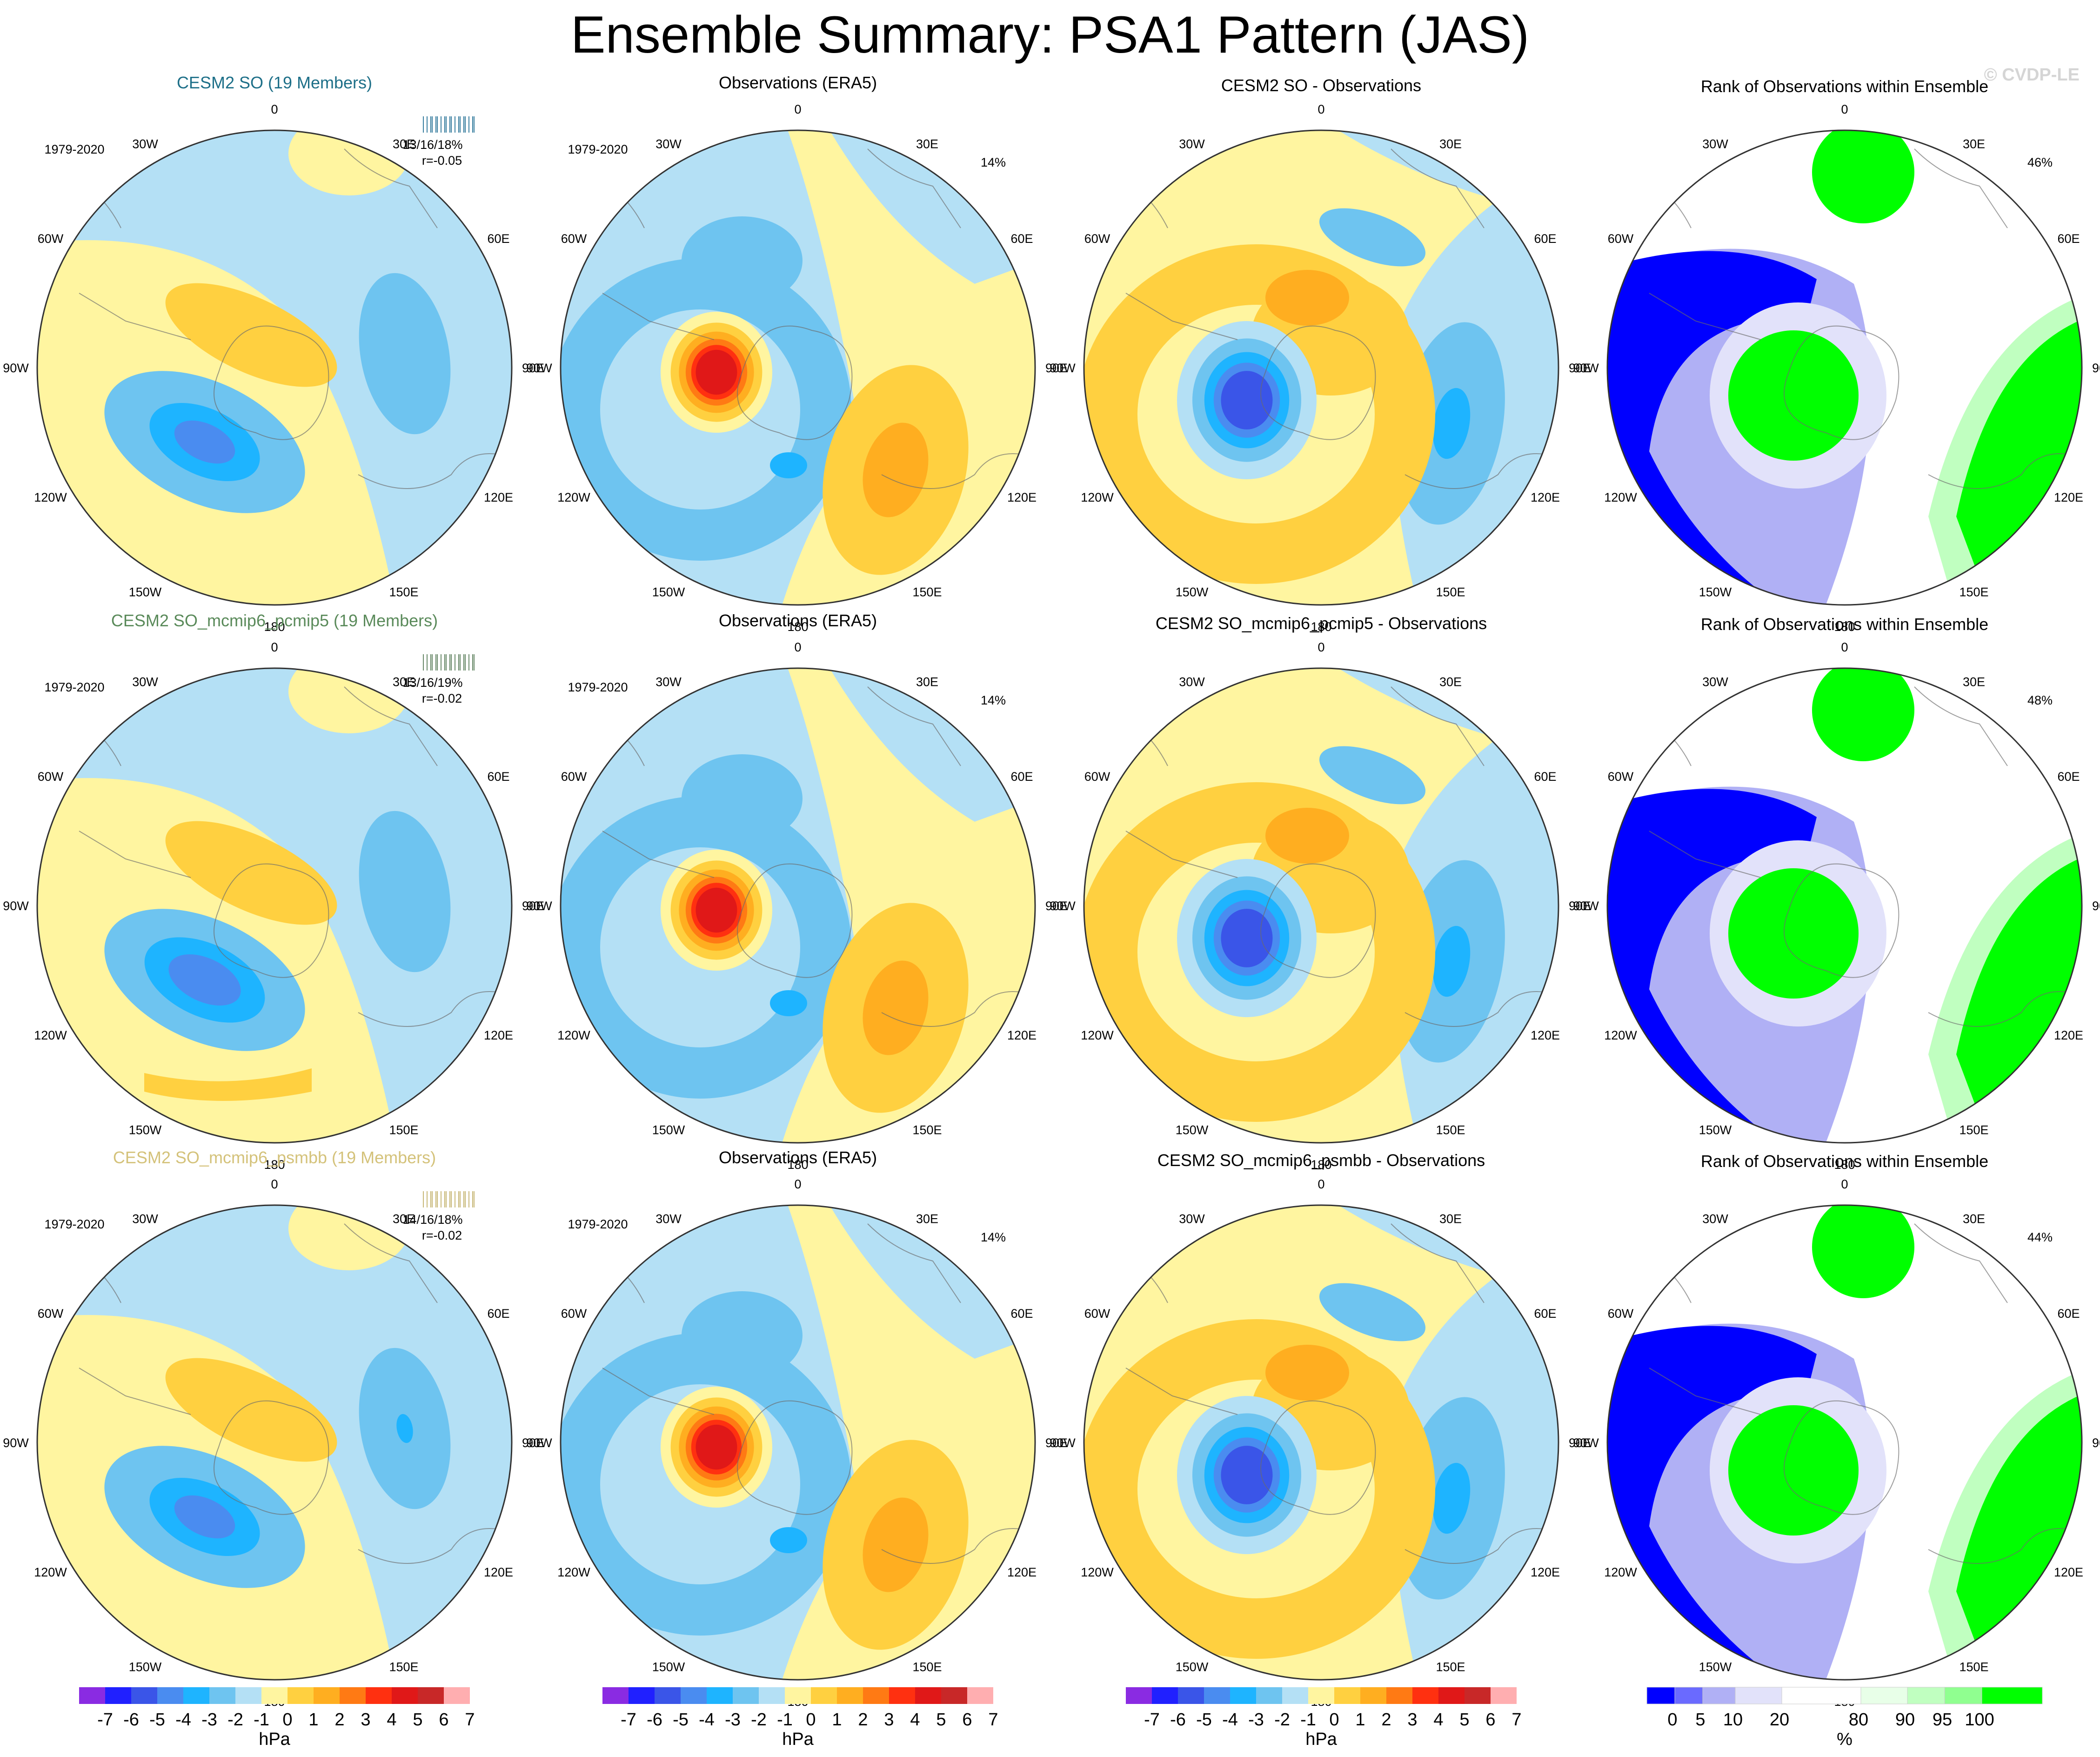 This screenshot has width=2100, height=1757. What do you see at coordinates (131, 1720) in the screenshot?
I see `colorbar-tick-label: -6` at bounding box center [131, 1720].